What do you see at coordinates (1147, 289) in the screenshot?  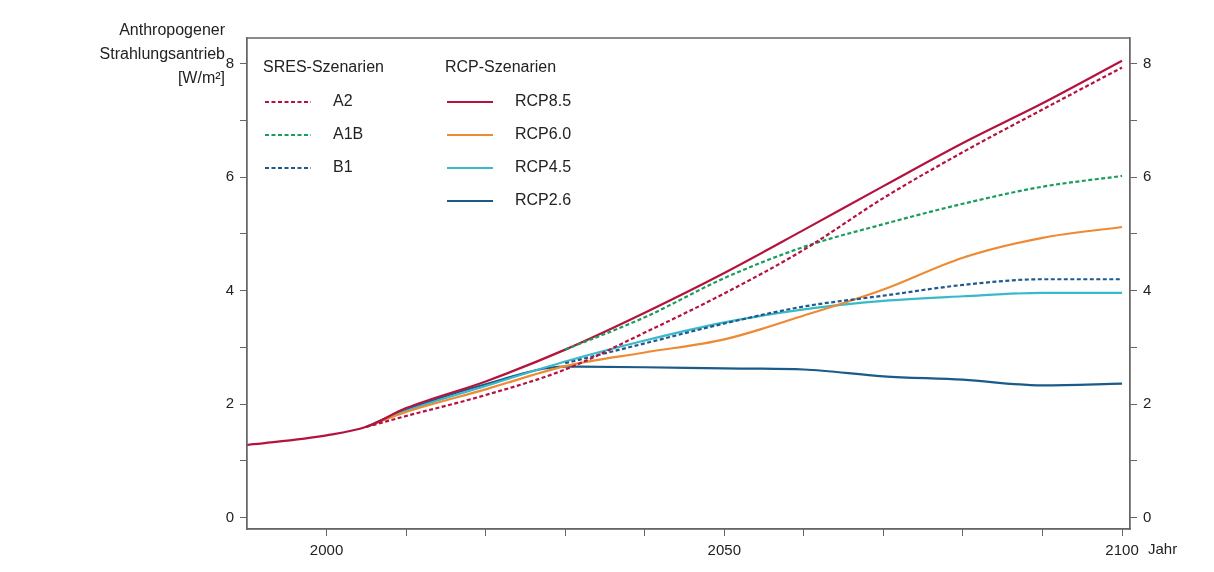 I see `y2-tick-label: 4` at bounding box center [1147, 289].